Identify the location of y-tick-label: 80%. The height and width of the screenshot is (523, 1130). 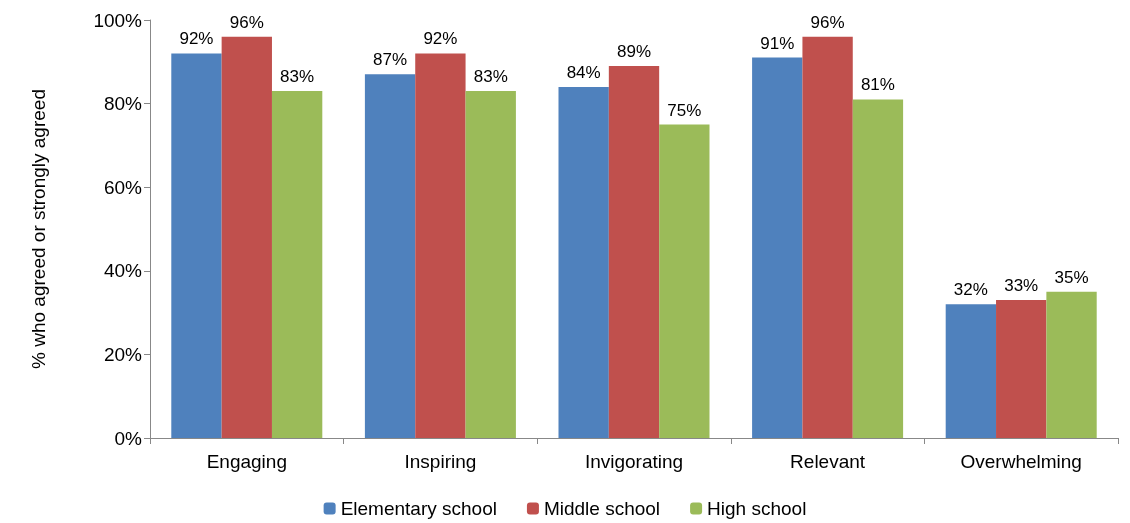
(123, 104).